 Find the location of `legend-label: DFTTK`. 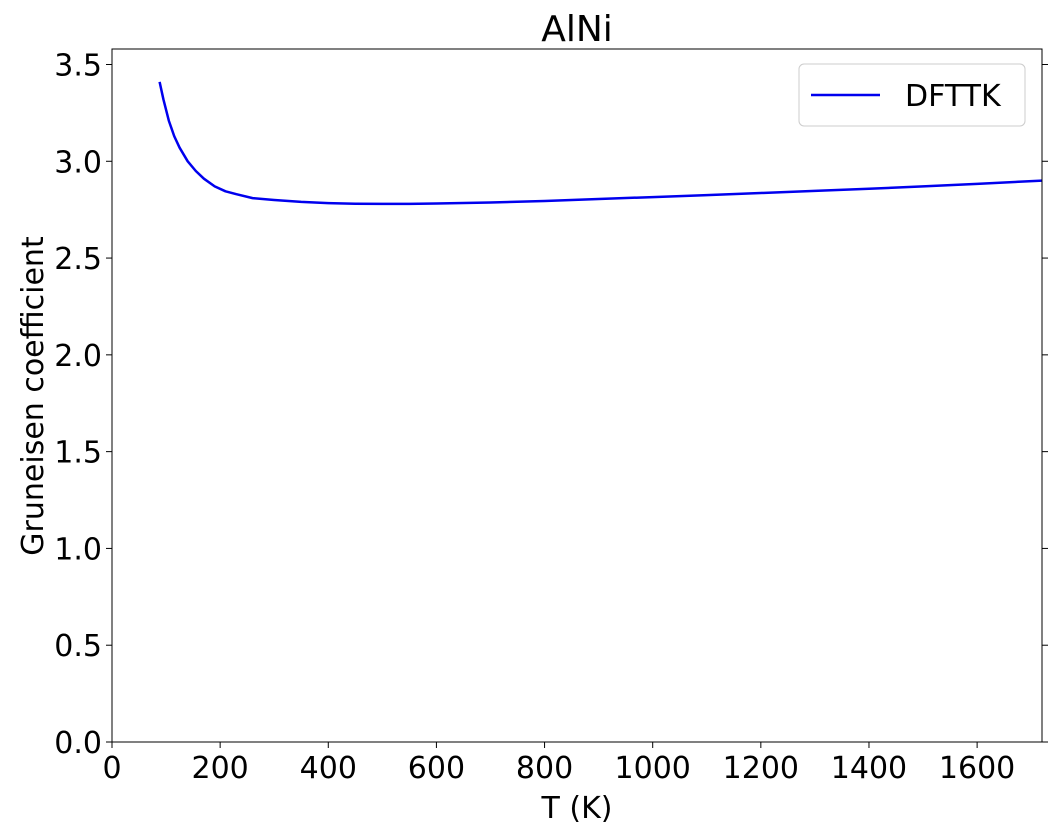

legend-label: DFTTK is located at coordinates (953, 96).